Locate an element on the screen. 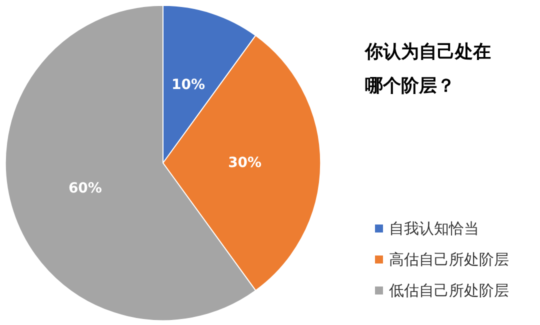  data-label: 60% is located at coordinates (85, 188).